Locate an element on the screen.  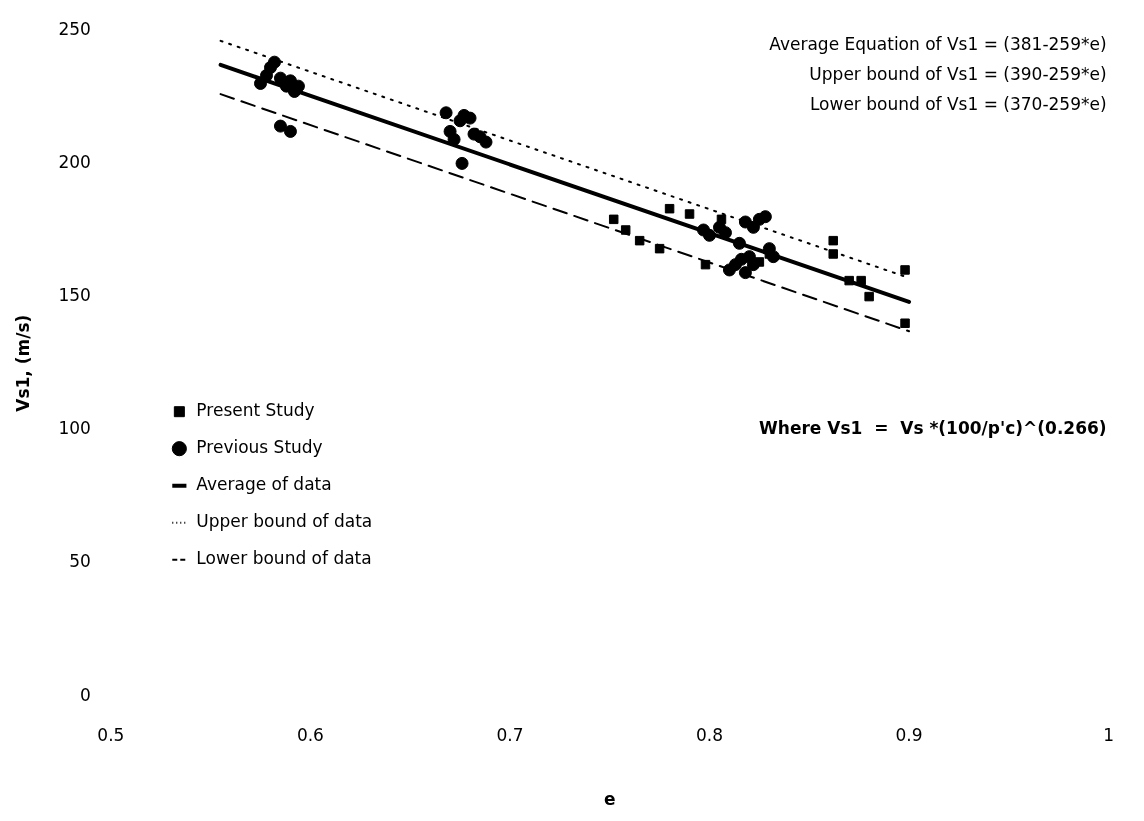
x-tick-label: 0.8 is located at coordinates (709, 734).